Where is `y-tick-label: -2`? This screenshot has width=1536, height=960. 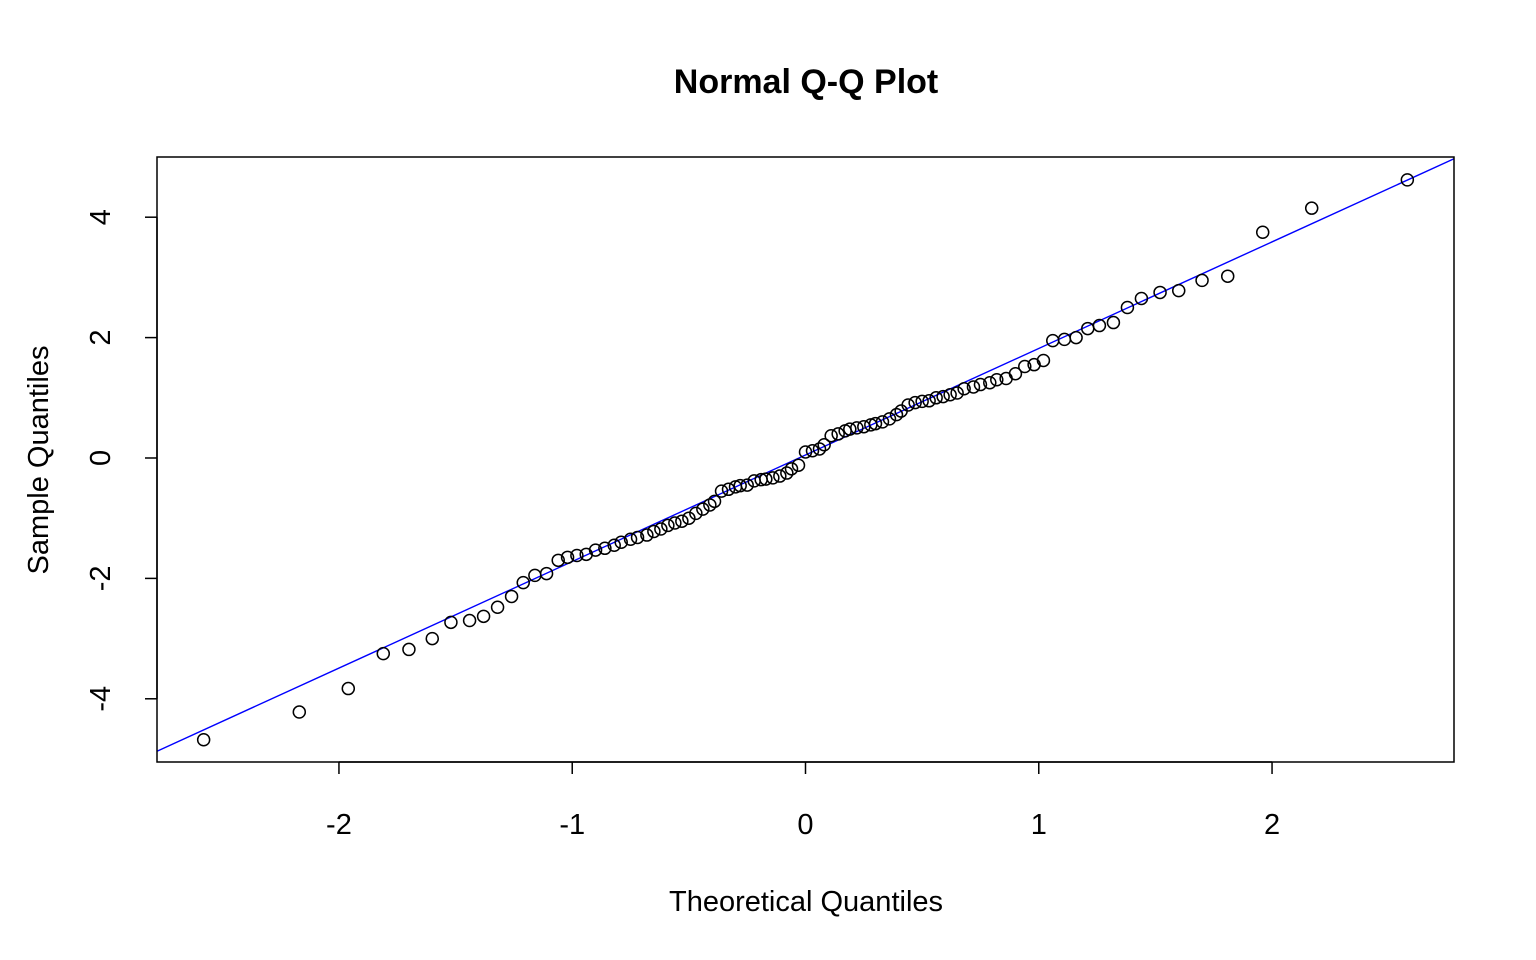 y-tick-label: -2 is located at coordinates (101, 578).